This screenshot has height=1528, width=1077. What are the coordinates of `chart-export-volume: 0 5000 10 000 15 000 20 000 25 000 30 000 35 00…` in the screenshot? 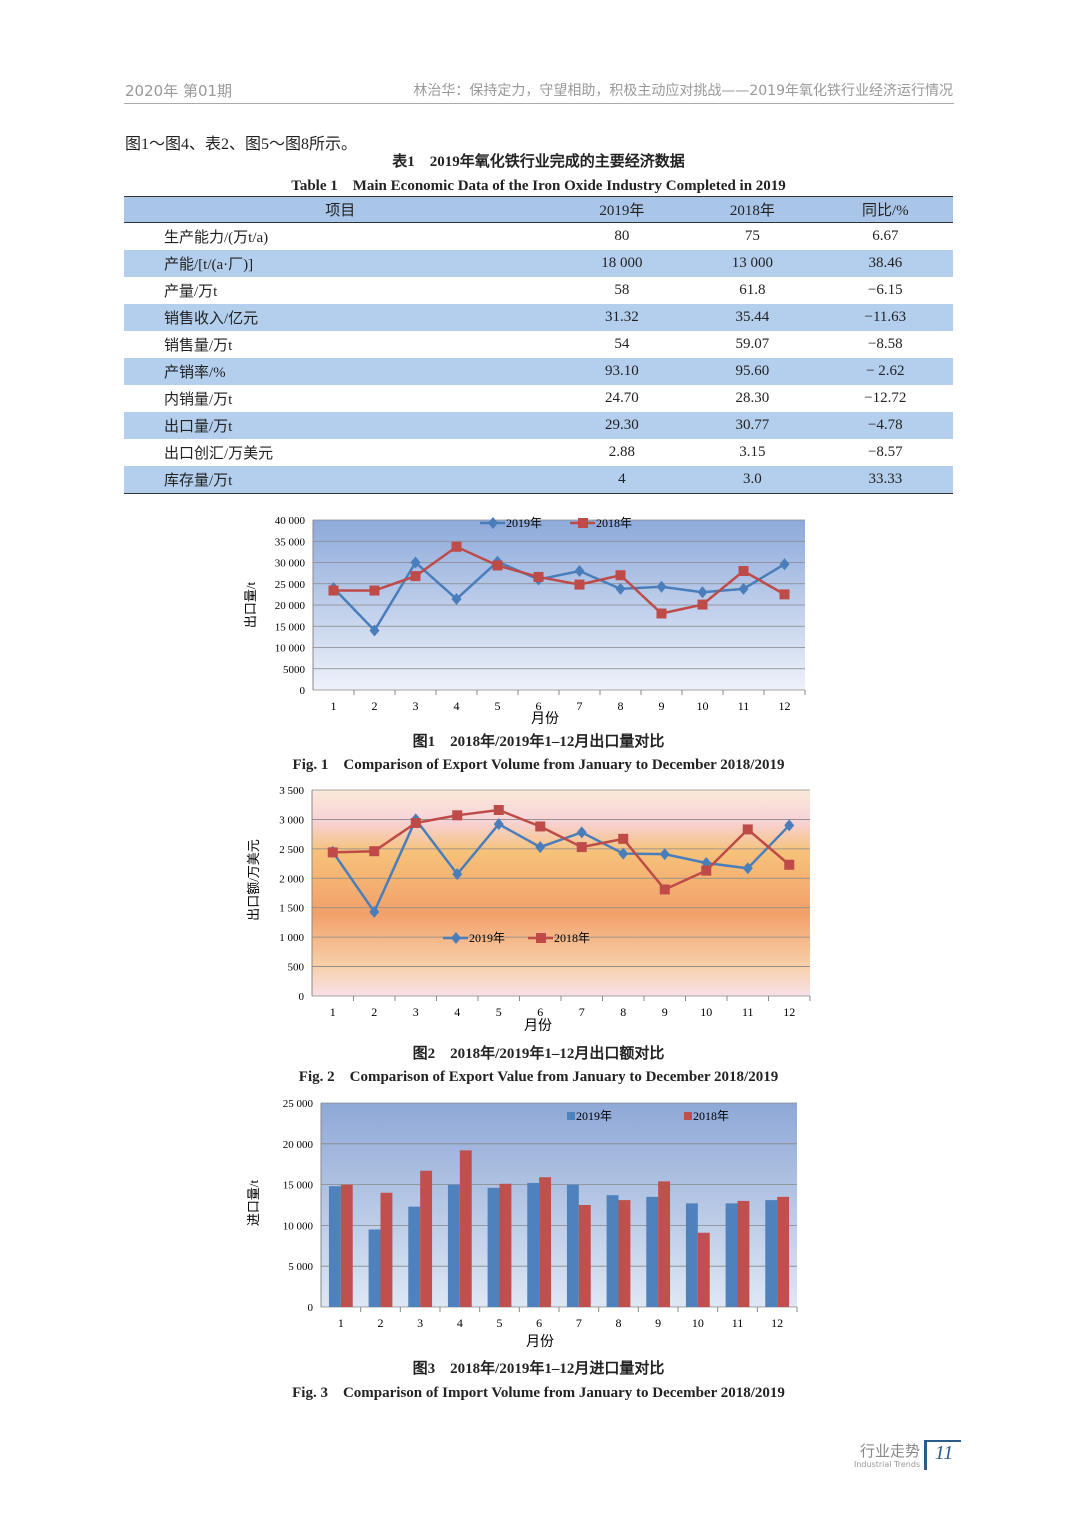 It's located at (524, 620).